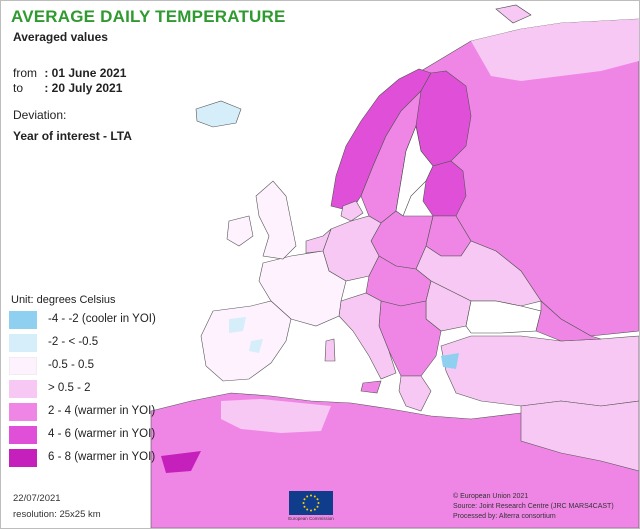 This screenshot has width=640, height=529. What do you see at coordinates (352, 211) in the screenshot?
I see `region-denmark` at bounding box center [352, 211].